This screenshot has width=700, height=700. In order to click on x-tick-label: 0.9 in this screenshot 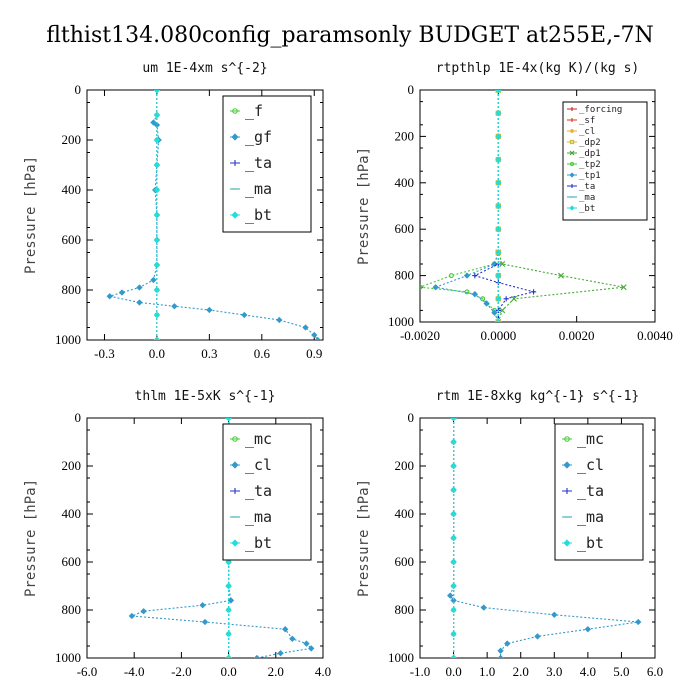, I will do `click(314, 353)`.